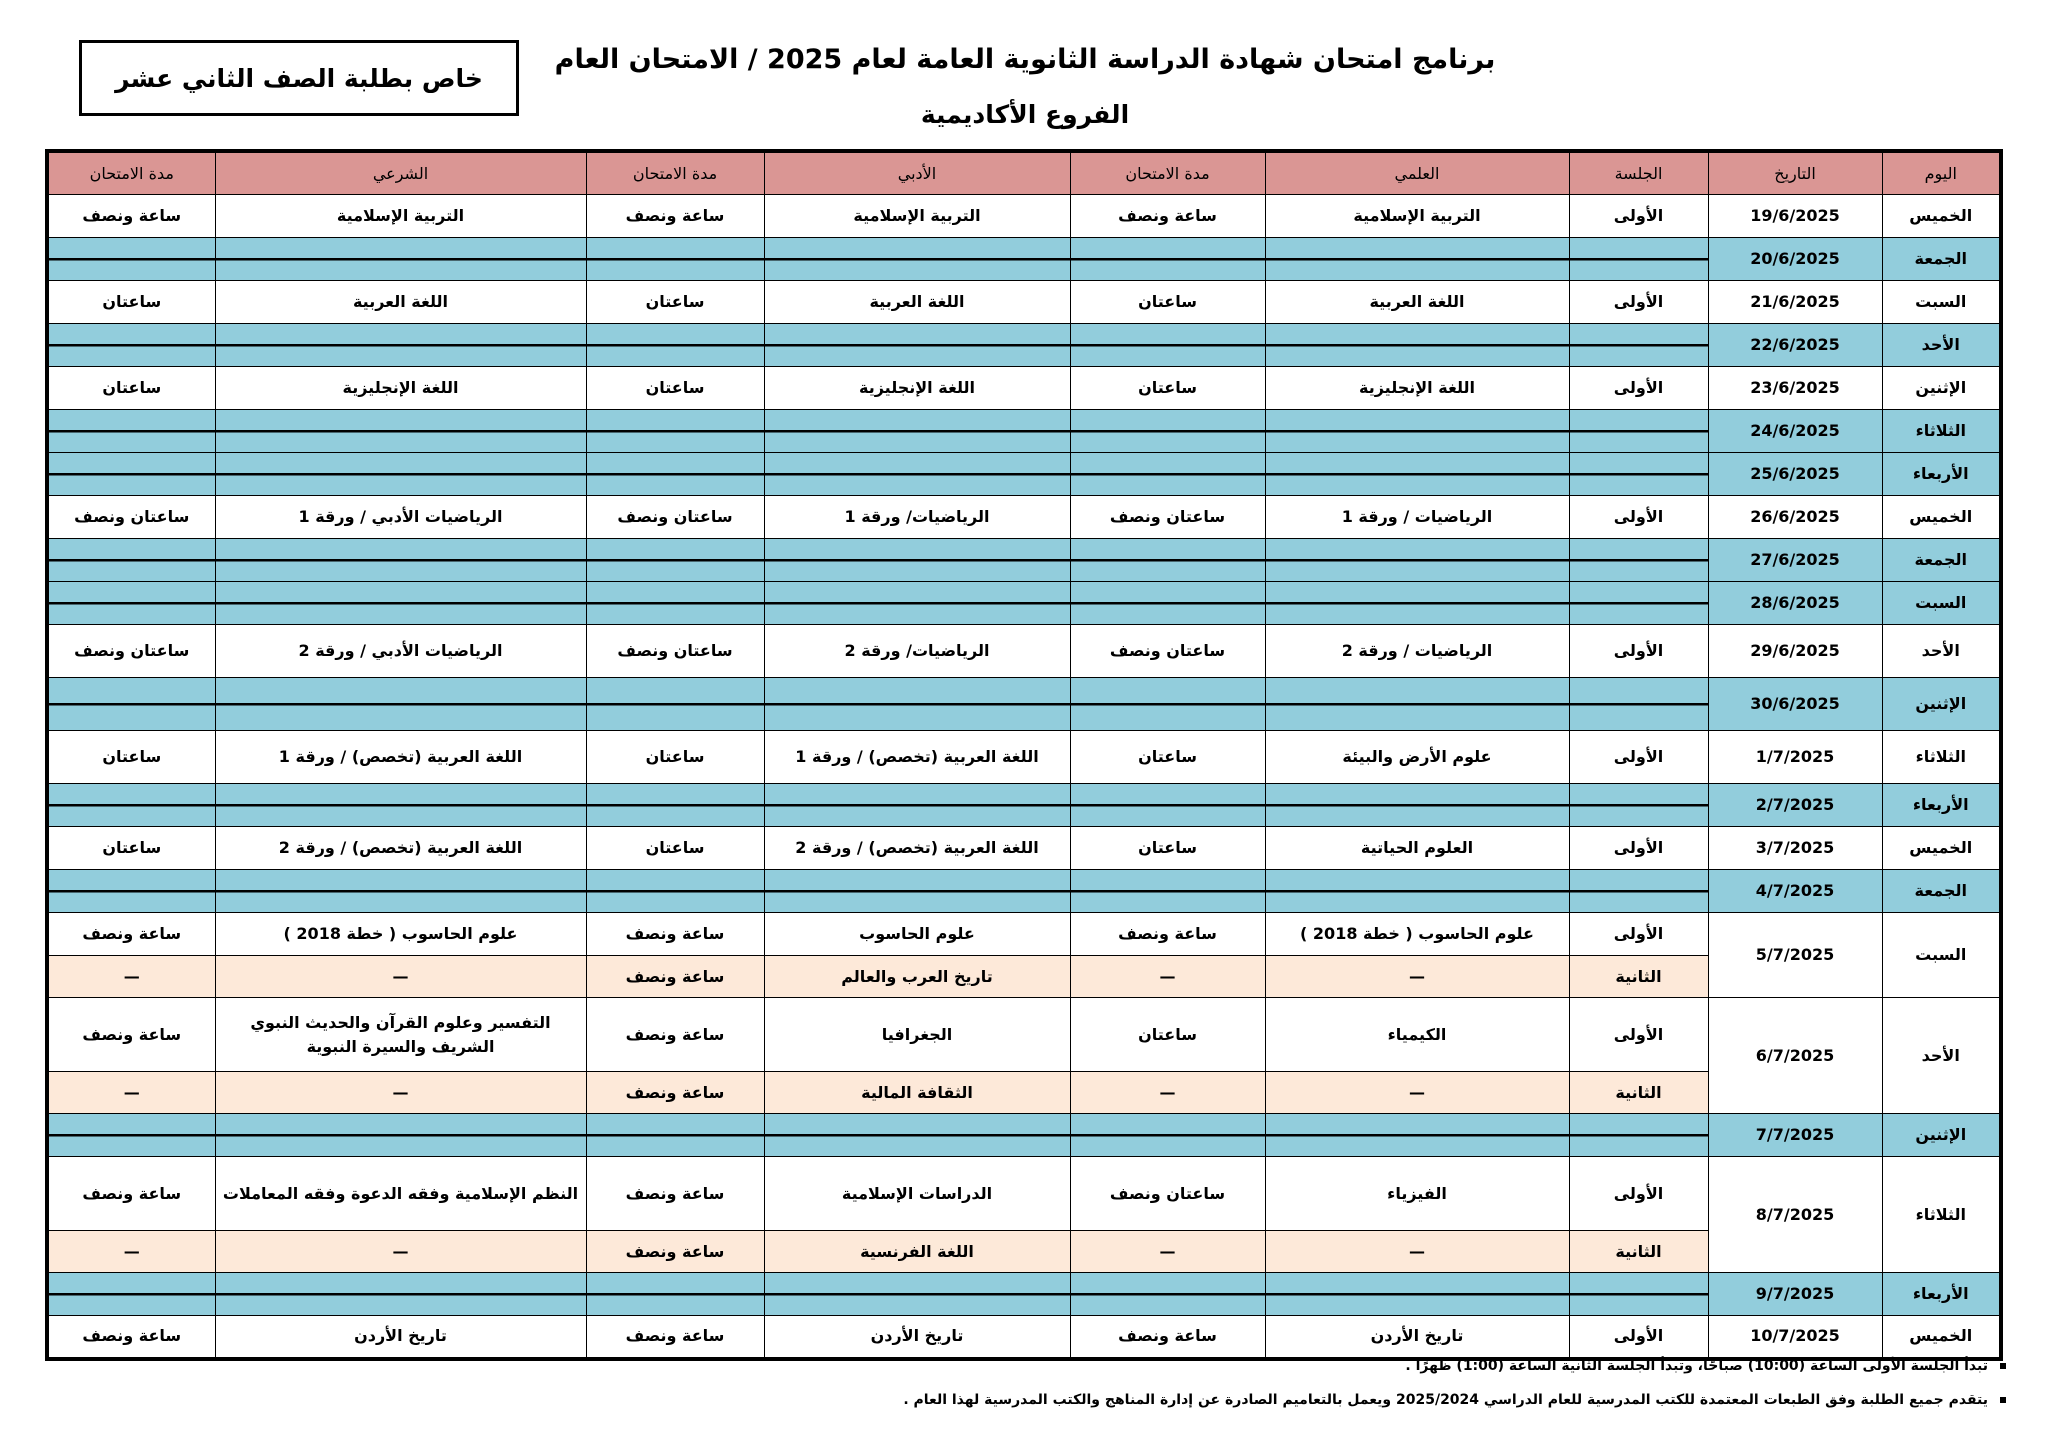 Image resolution: width=2048 pixels, height=1448 pixels. What do you see at coordinates (1025, 114) in the screenshot?
I see `subtitle: الفروع الأكاديمية` at bounding box center [1025, 114].